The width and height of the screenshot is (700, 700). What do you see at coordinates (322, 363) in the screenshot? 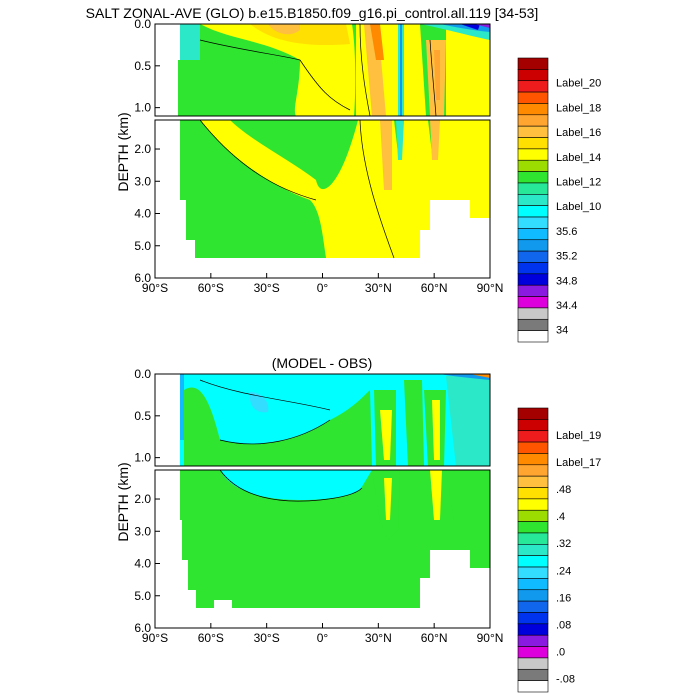
I see `bottom-title: (MODEL - OBS)` at bounding box center [322, 363].